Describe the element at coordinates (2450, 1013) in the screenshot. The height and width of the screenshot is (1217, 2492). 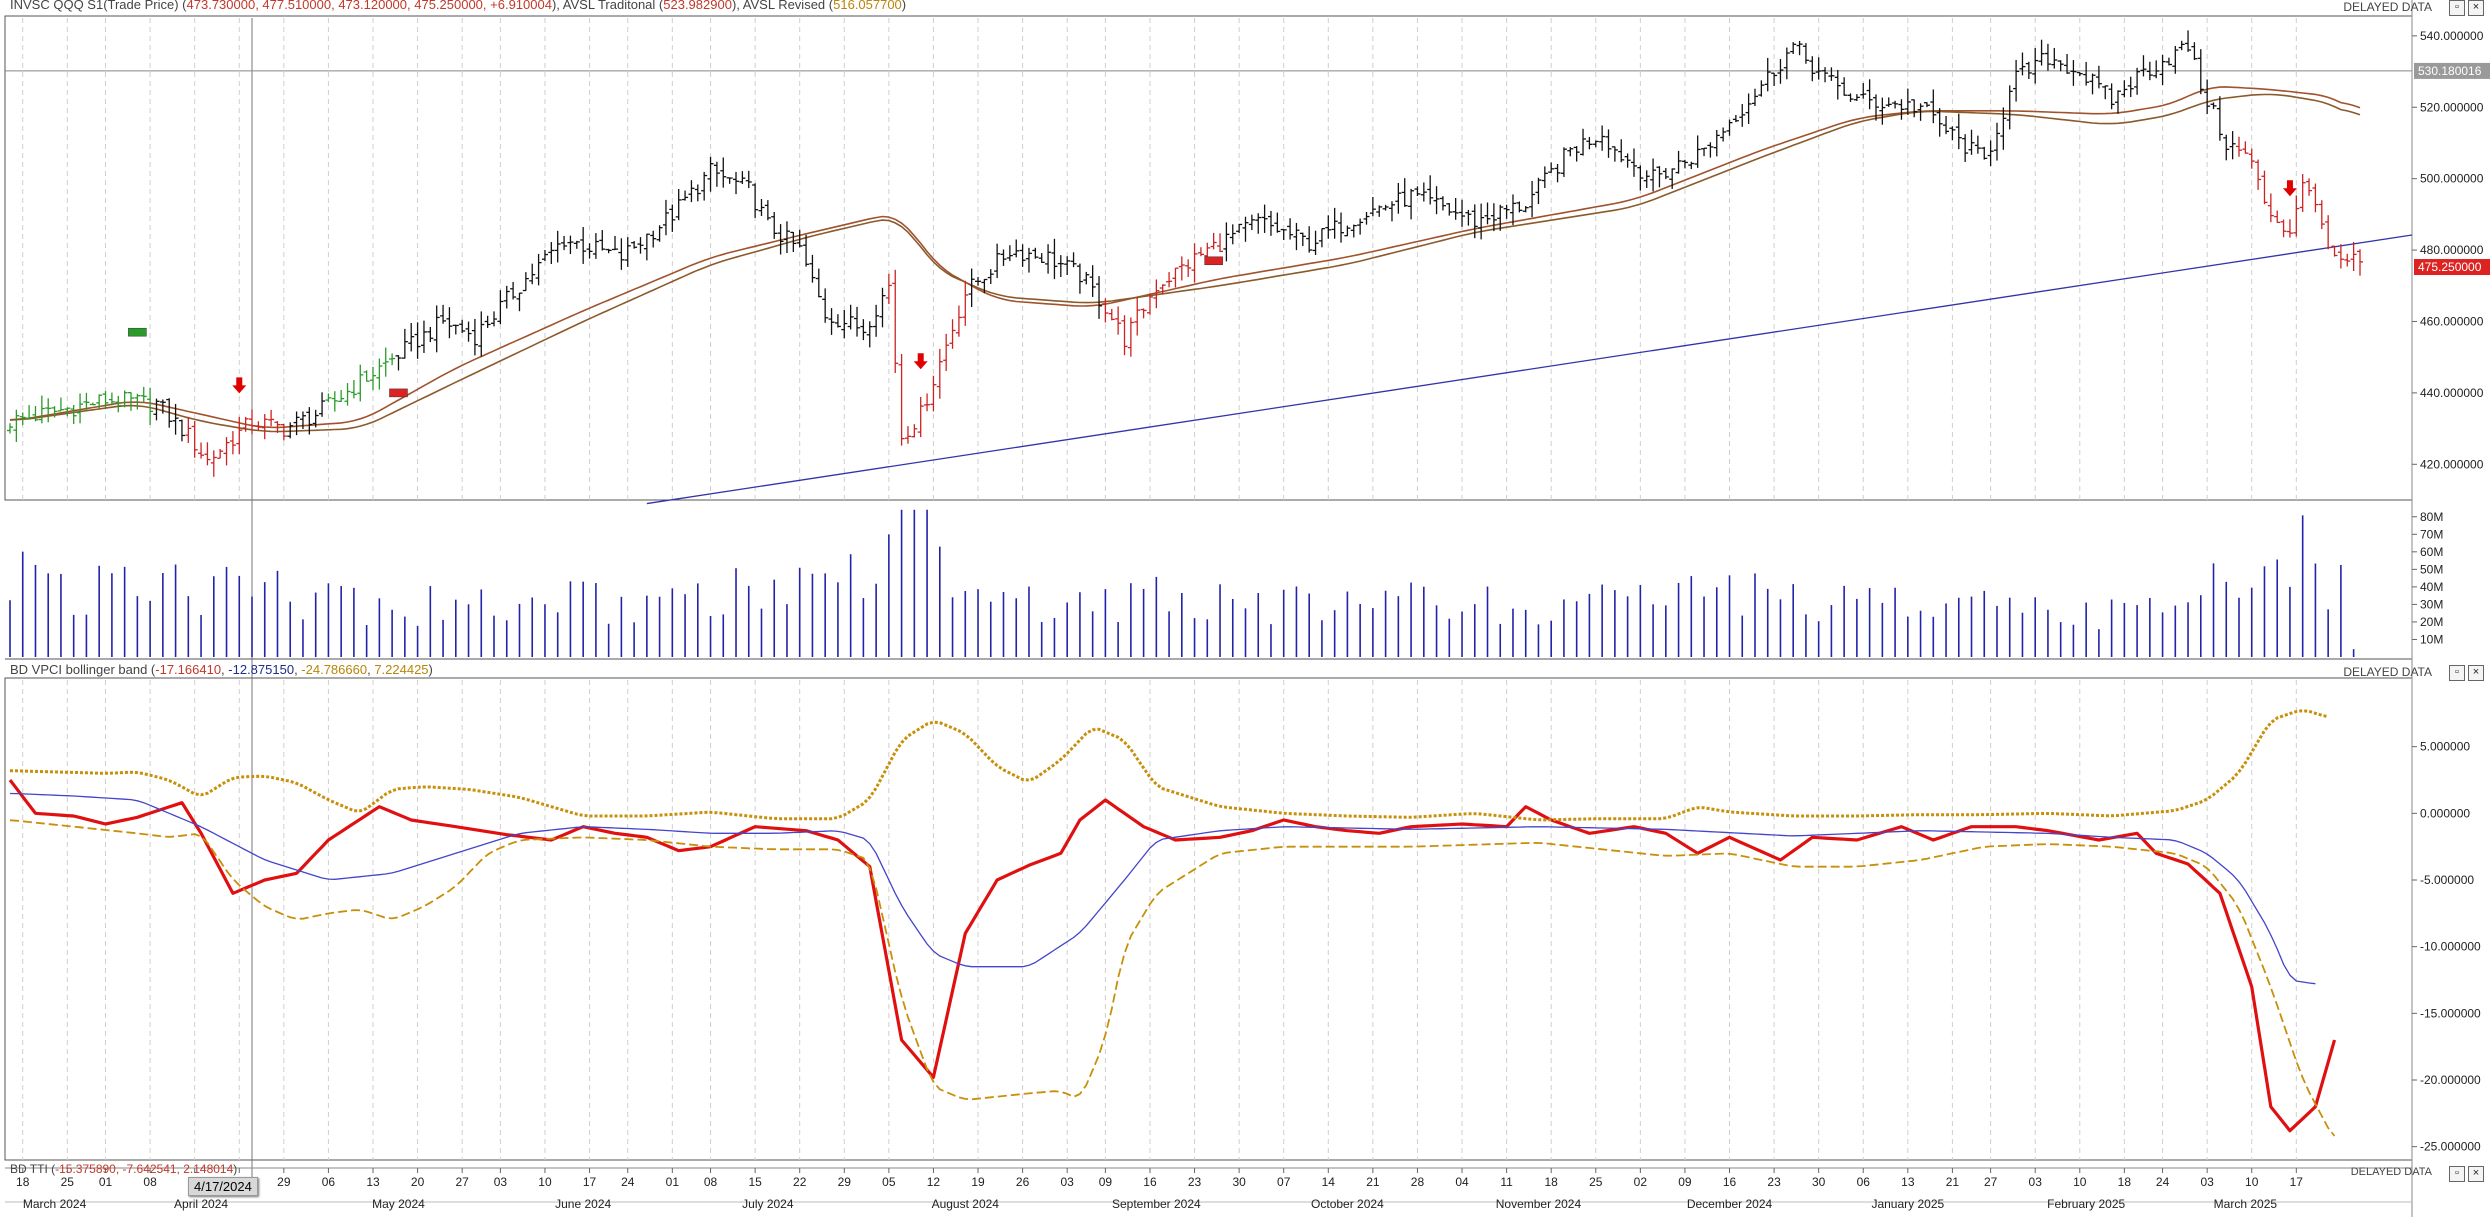
I see `indicator-tick-label: -15.000000` at that location.